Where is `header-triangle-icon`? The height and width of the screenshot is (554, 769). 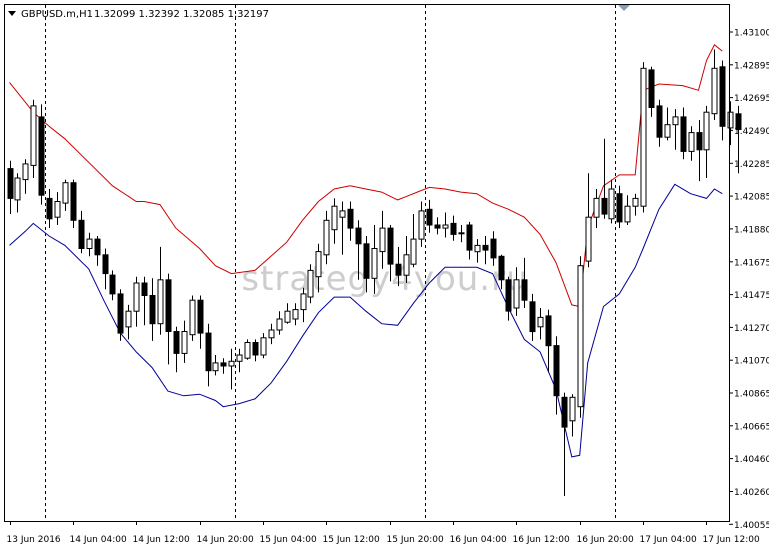 header-triangle-icon is located at coordinates (12, 13).